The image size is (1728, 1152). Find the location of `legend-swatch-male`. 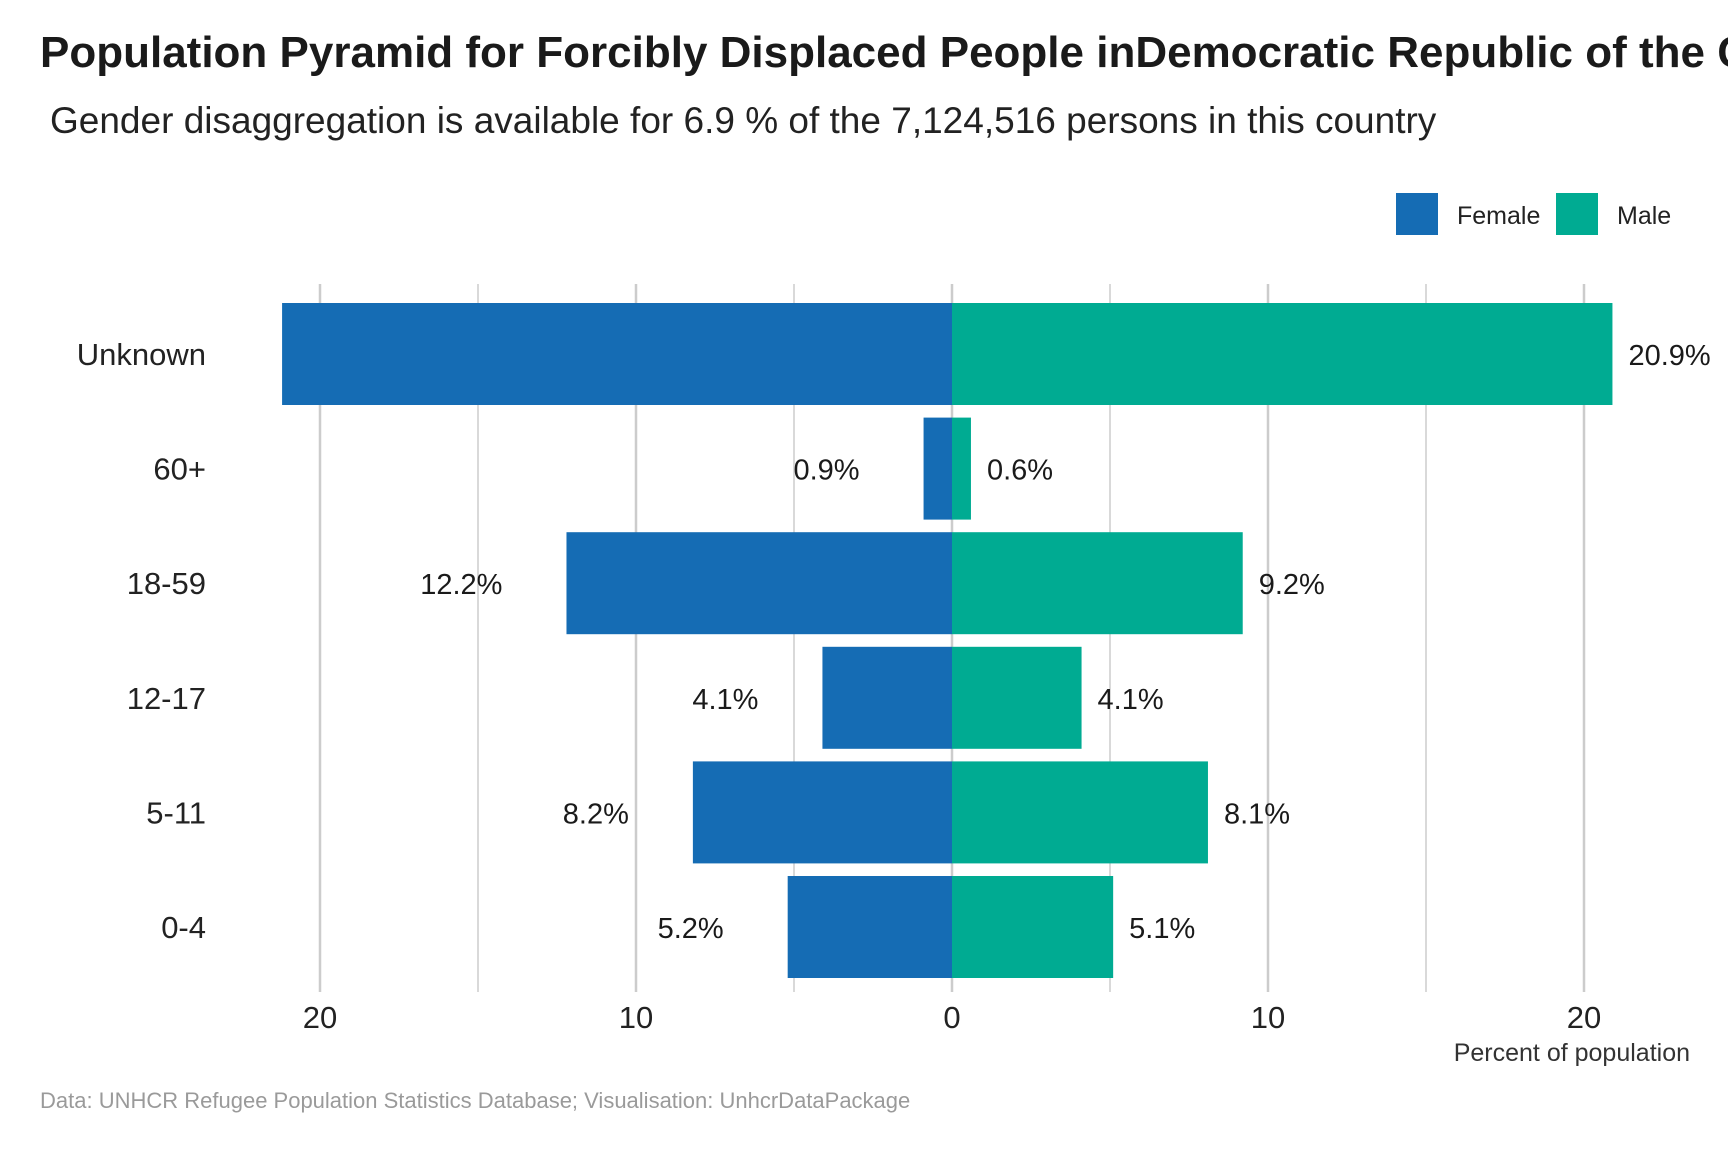

legend-swatch-male is located at coordinates (1577, 214).